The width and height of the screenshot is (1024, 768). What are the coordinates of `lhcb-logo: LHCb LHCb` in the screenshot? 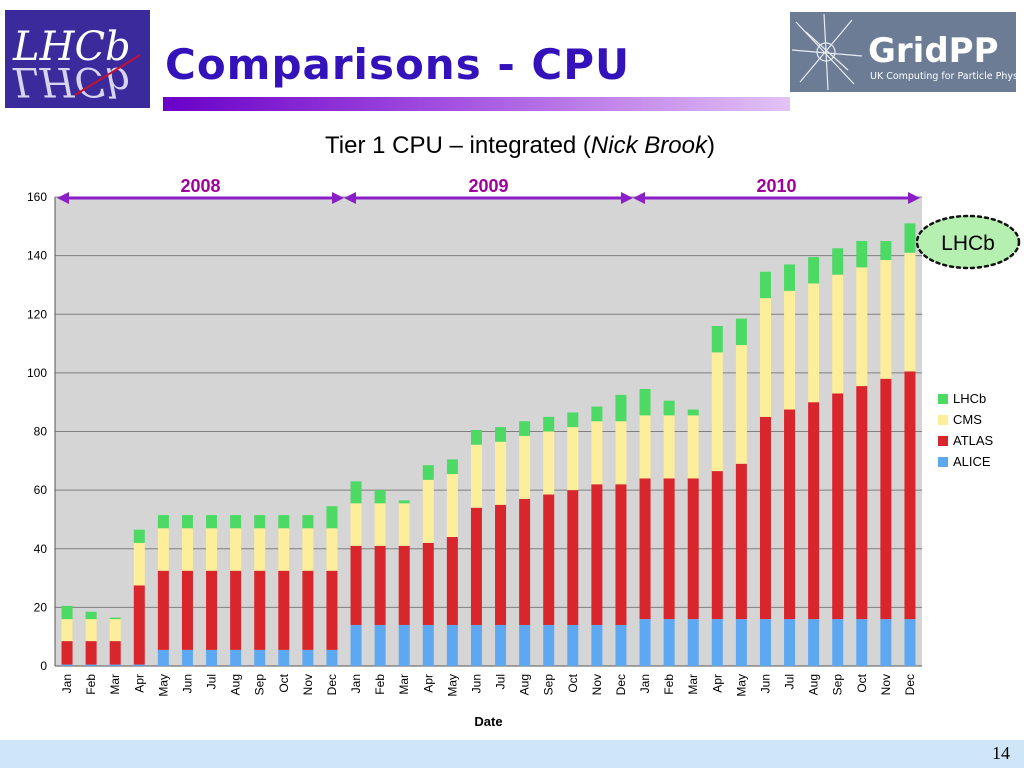 It's located at (77, 59).